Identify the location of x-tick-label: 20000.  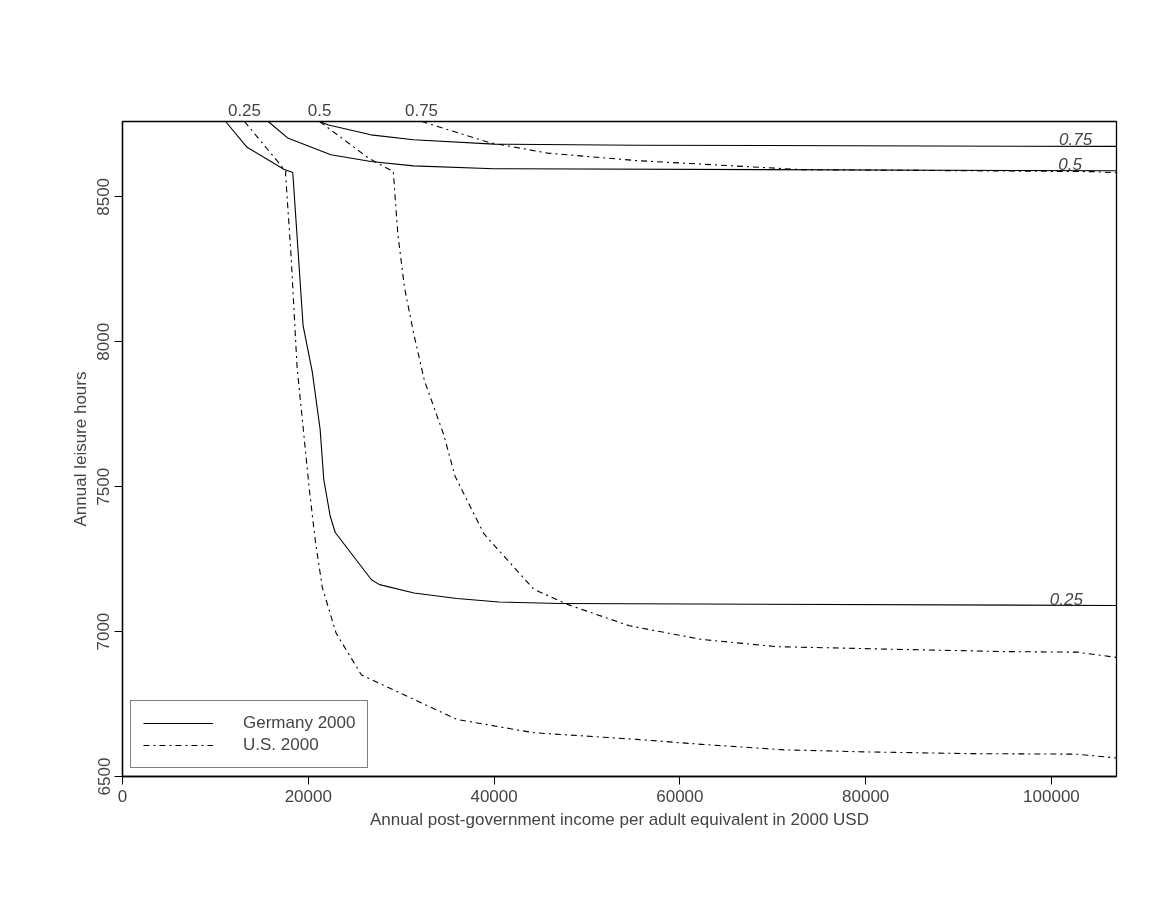
(308, 796).